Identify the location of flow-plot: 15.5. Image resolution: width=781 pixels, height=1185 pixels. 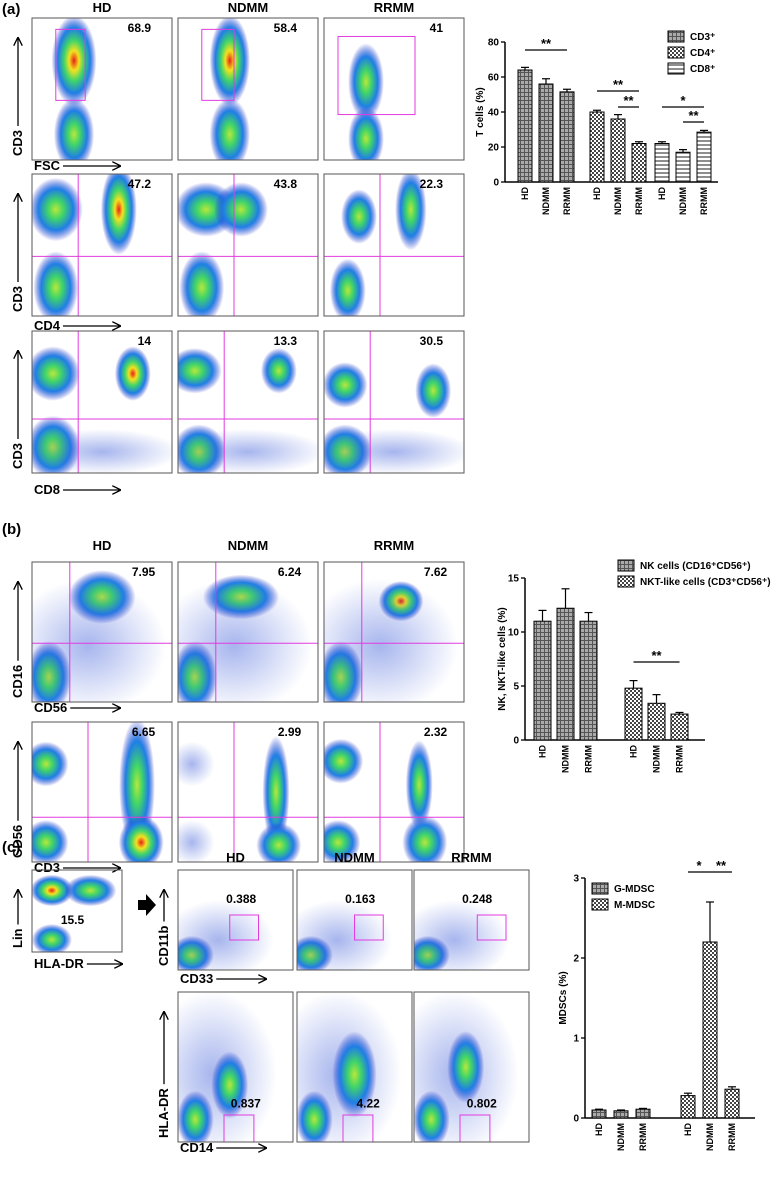
(77, 911).